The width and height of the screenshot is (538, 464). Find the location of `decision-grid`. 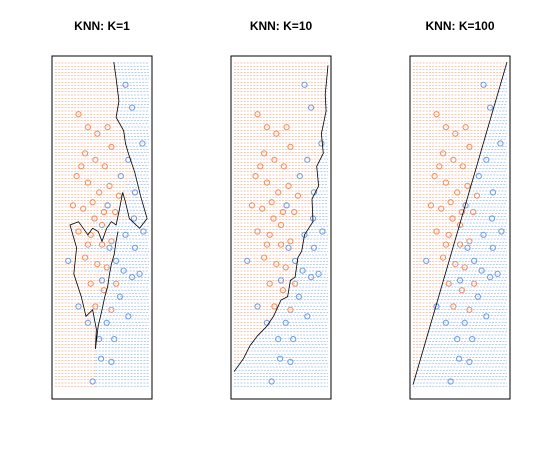

decision-grid is located at coordinates (102, 224).